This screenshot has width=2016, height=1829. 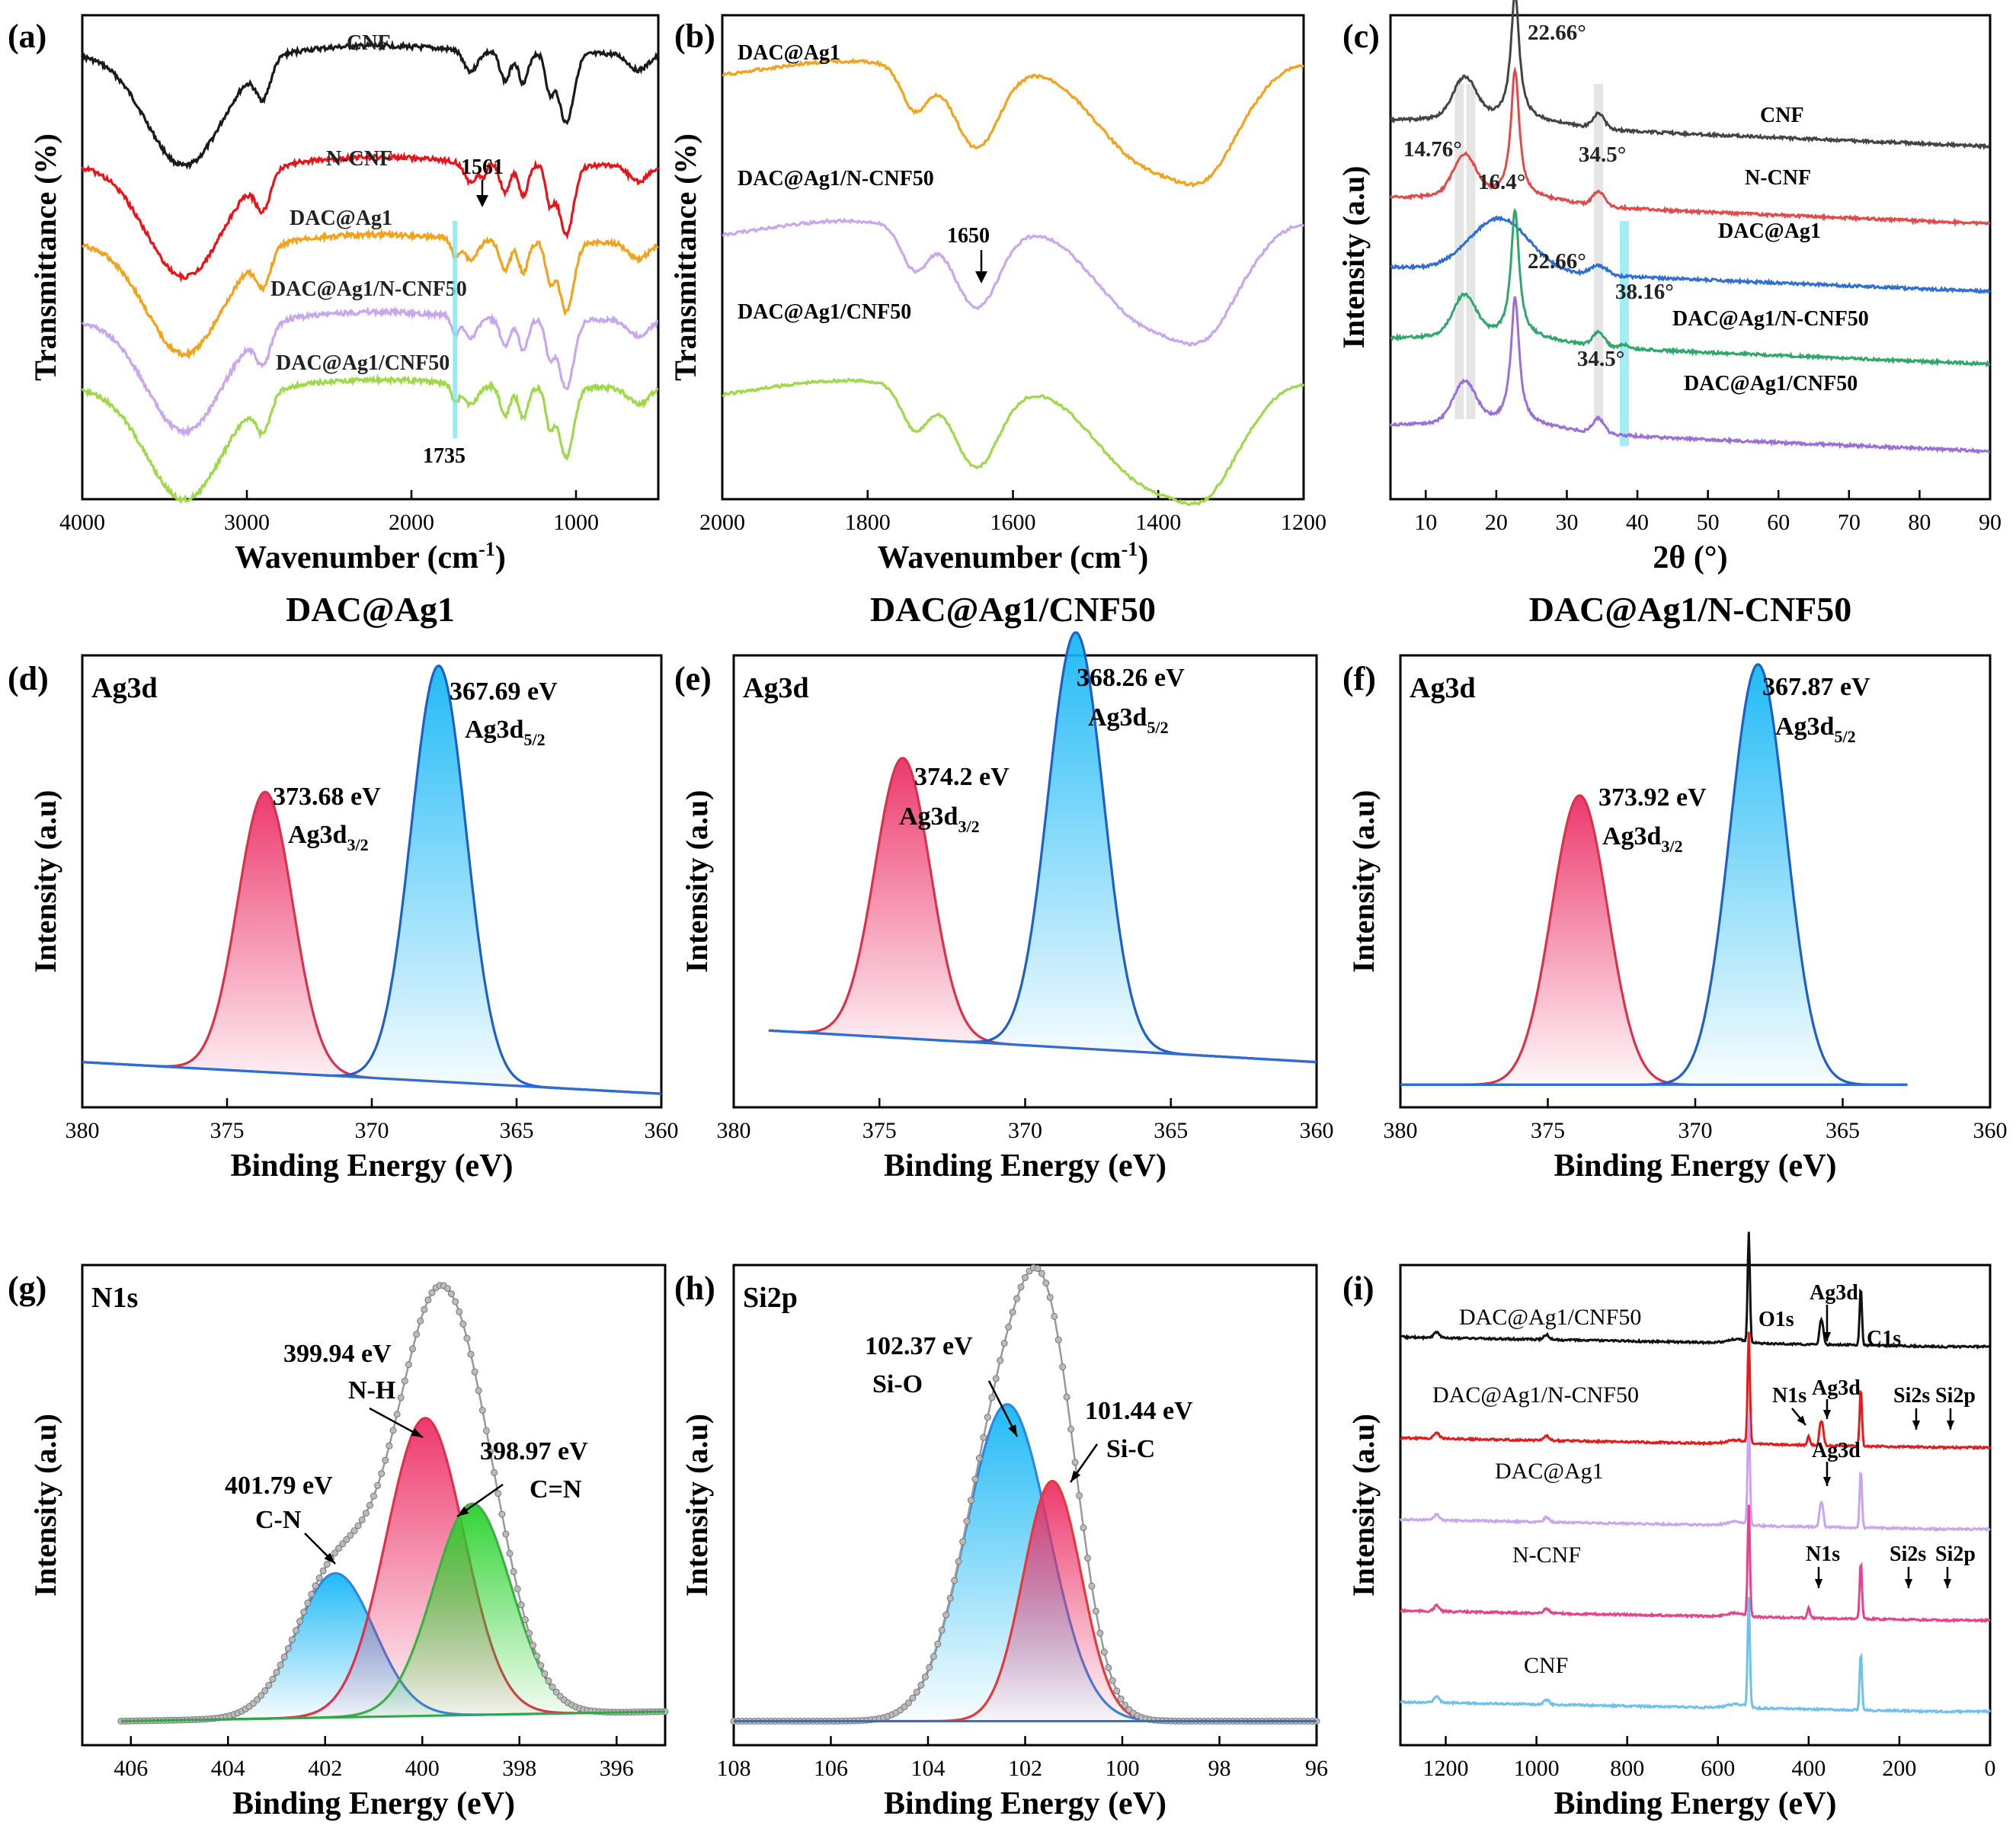 I want to click on ftir-zoom-line-DAC@Ag1/CNF50, so click(x=1013, y=442).